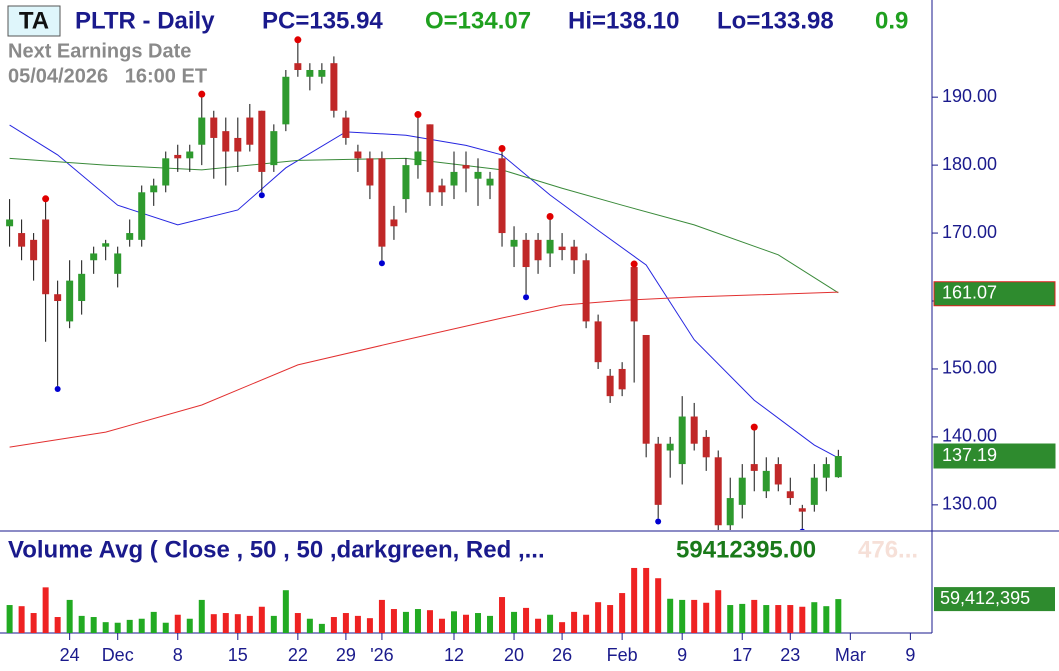  Describe the element at coordinates (623, 20) in the screenshot. I see `stat: Hi=138.10` at that location.